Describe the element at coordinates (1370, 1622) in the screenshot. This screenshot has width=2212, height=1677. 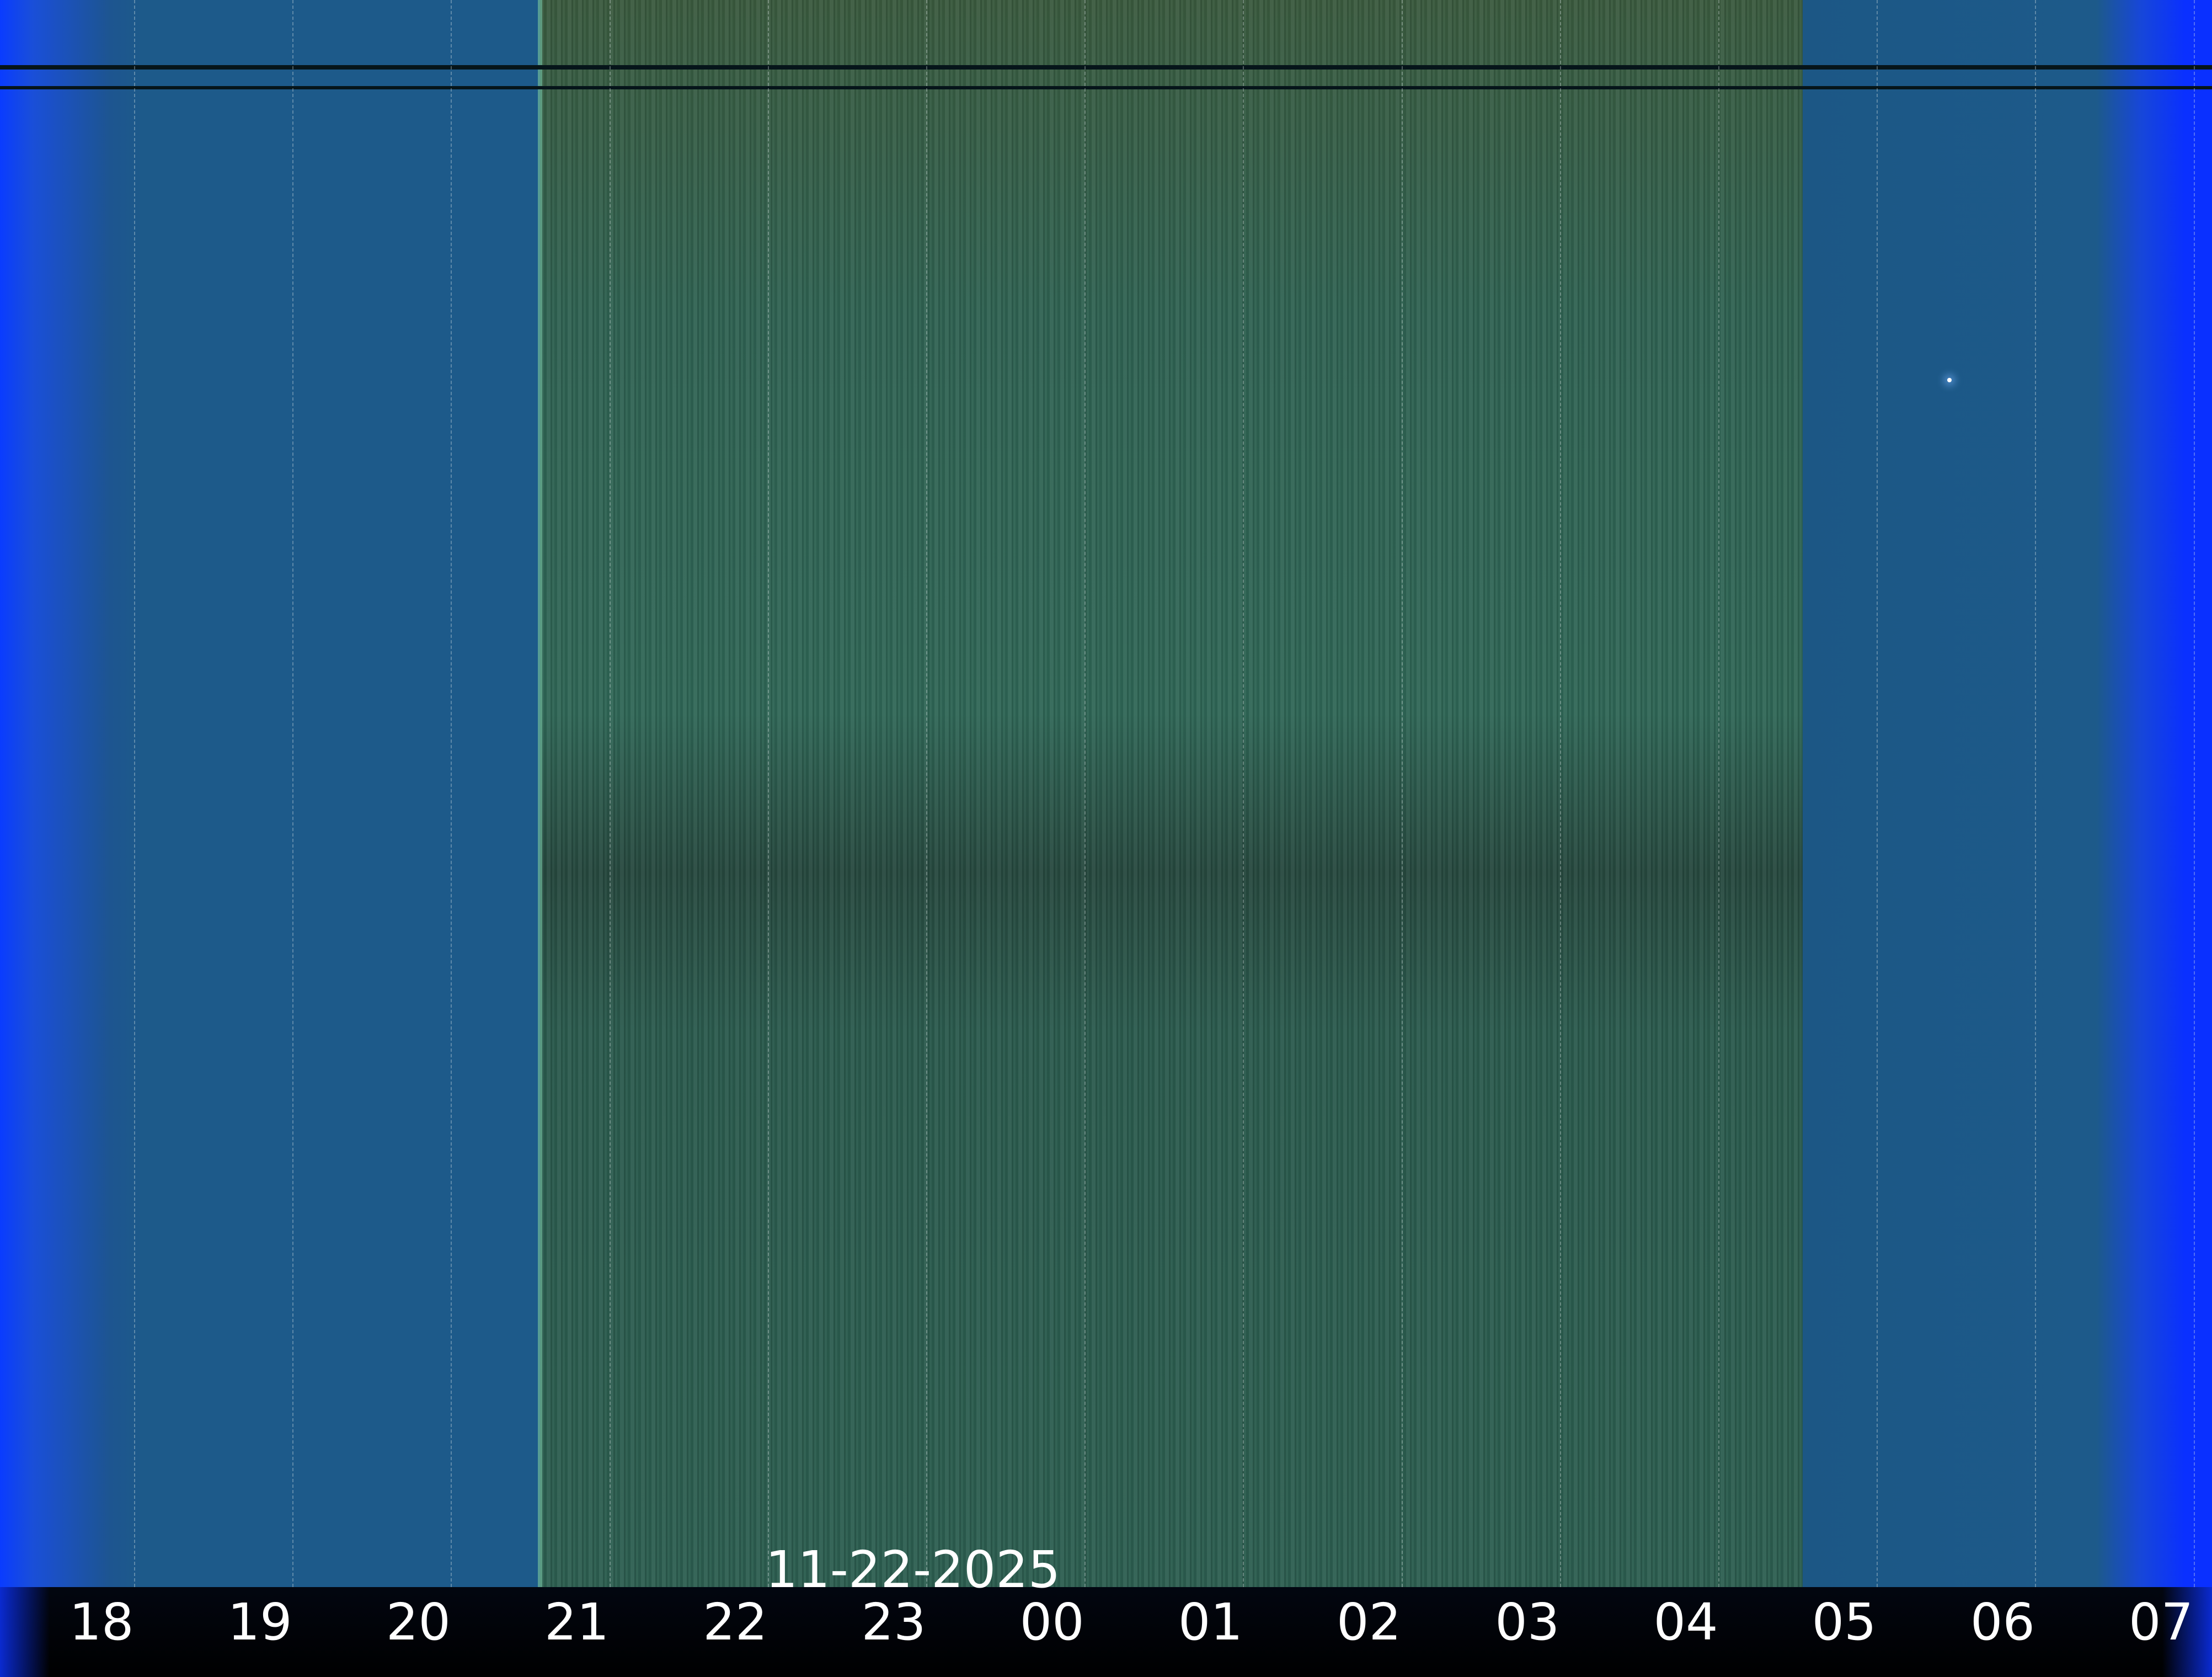
I see `hour-label-02: 02` at that location.